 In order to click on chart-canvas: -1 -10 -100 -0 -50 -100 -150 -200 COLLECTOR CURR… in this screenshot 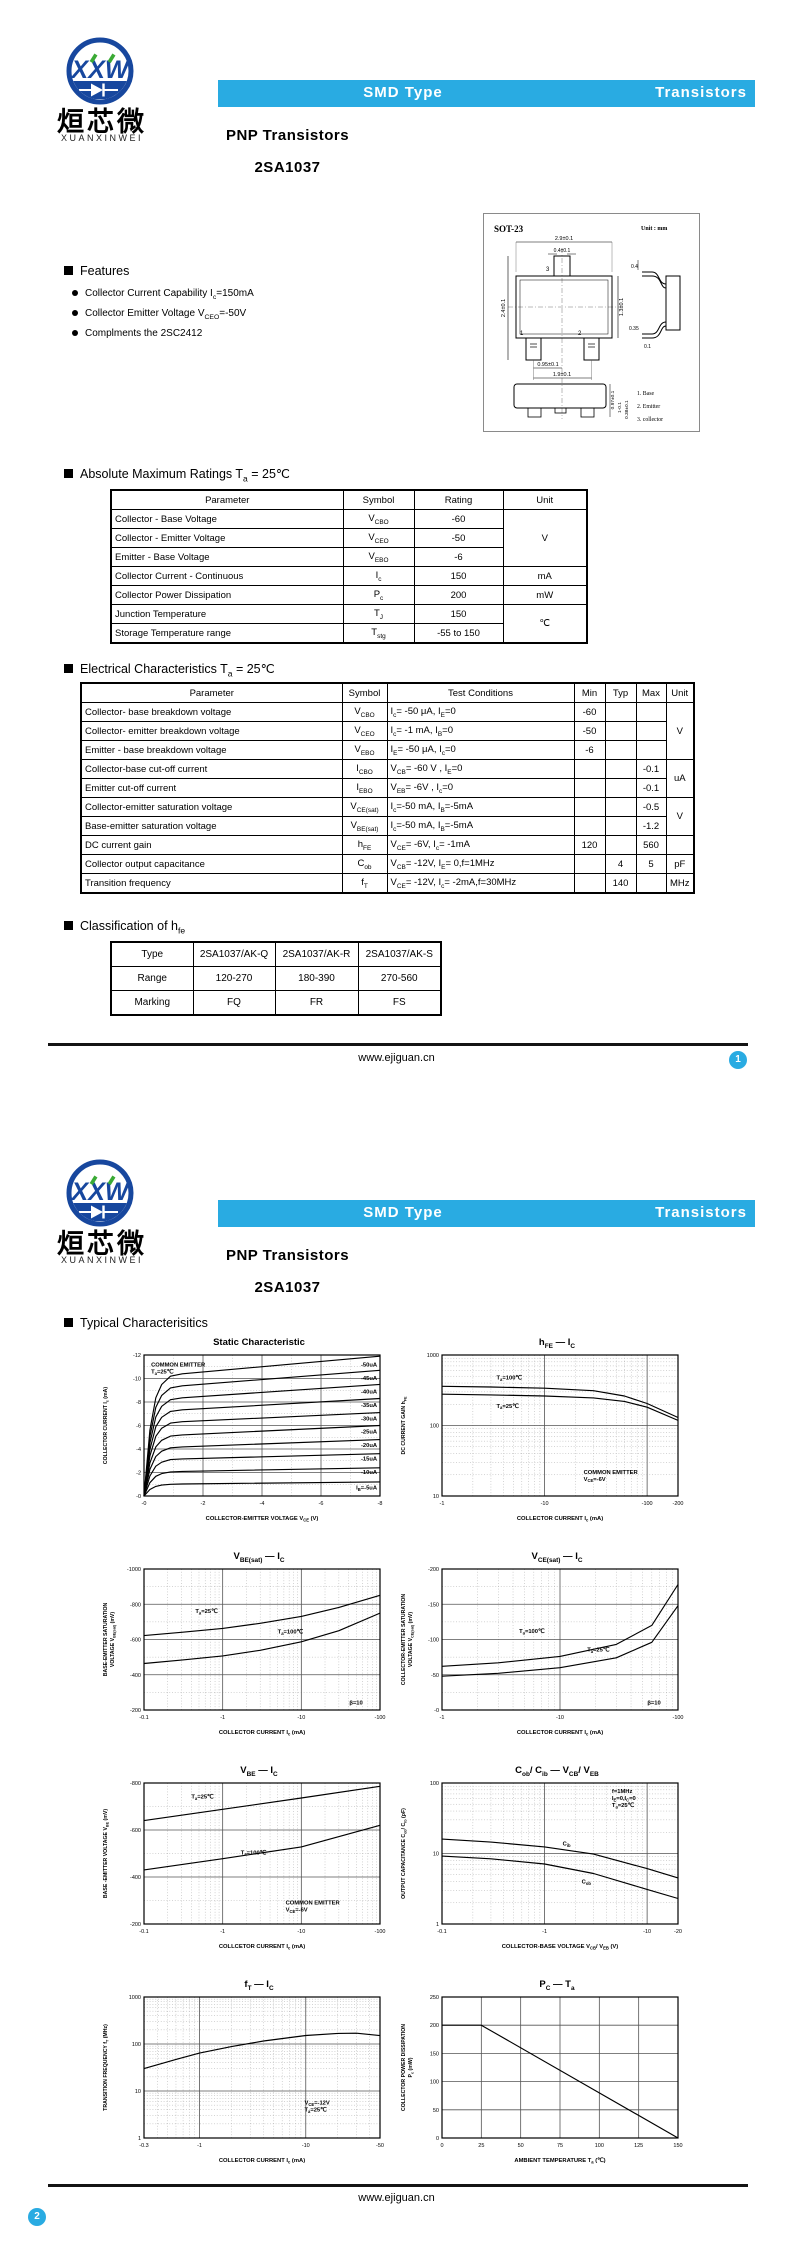, I will do `click(542, 1651)`.